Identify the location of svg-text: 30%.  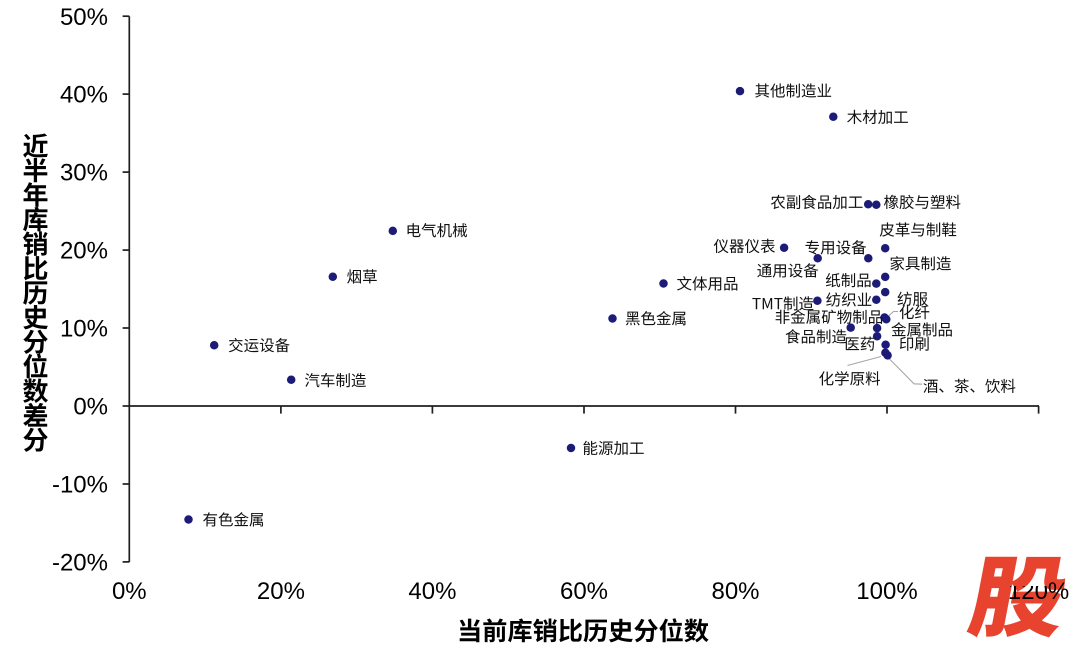
(84, 173).